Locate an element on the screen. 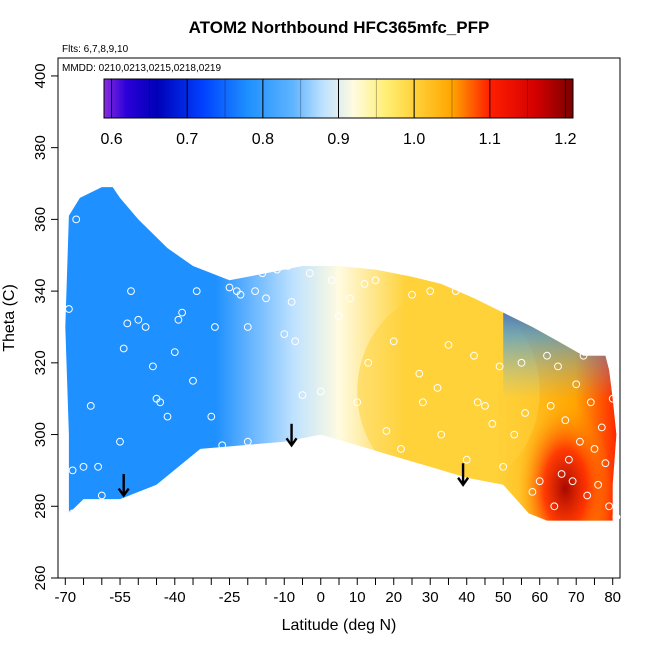 The image size is (650, 655). x-tick-label: -10 is located at coordinates (284, 597).